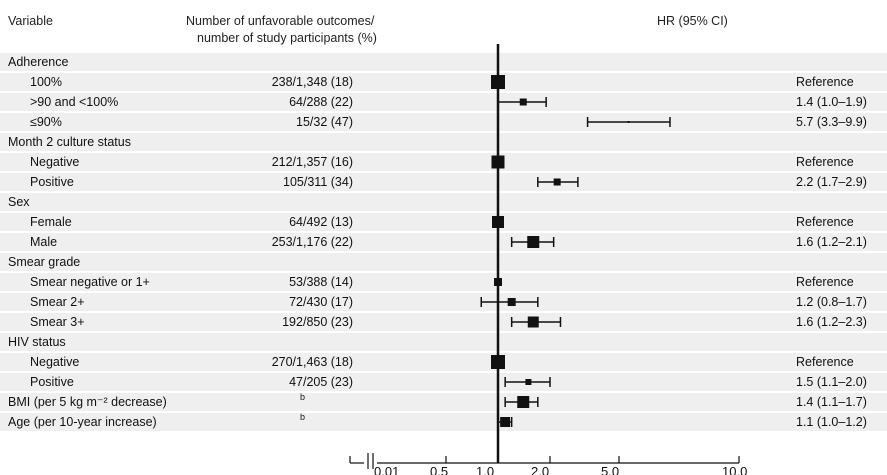 This screenshot has width=887, height=475. What do you see at coordinates (30, 21) in the screenshot?
I see `variable-column-header: Variable` at bounding box center [30, 21].